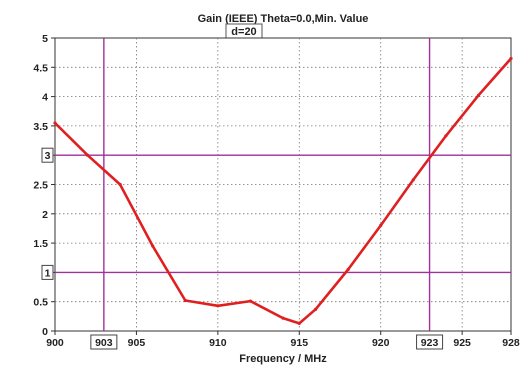 Image resolution: width=532 pixels, height=370 pixels. What do you see at coordinates (40, 68) in the screenshot?
I see `y-tick-label: 4.5` at bounding box center [40, 68].